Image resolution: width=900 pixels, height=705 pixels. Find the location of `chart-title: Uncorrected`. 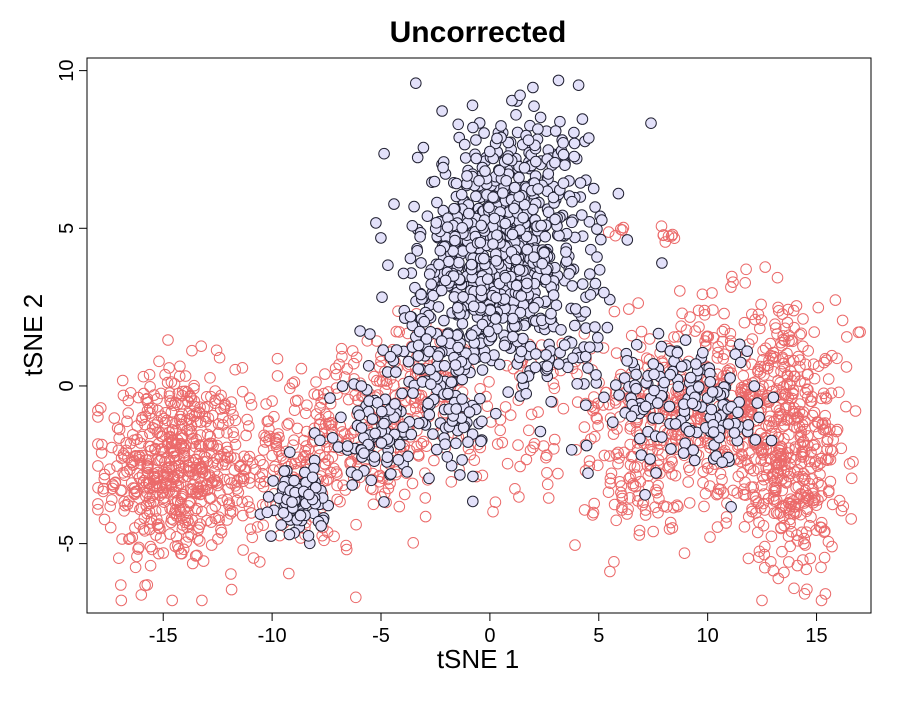

chart-title: Uncorrected is located at coordinates (478, 32).